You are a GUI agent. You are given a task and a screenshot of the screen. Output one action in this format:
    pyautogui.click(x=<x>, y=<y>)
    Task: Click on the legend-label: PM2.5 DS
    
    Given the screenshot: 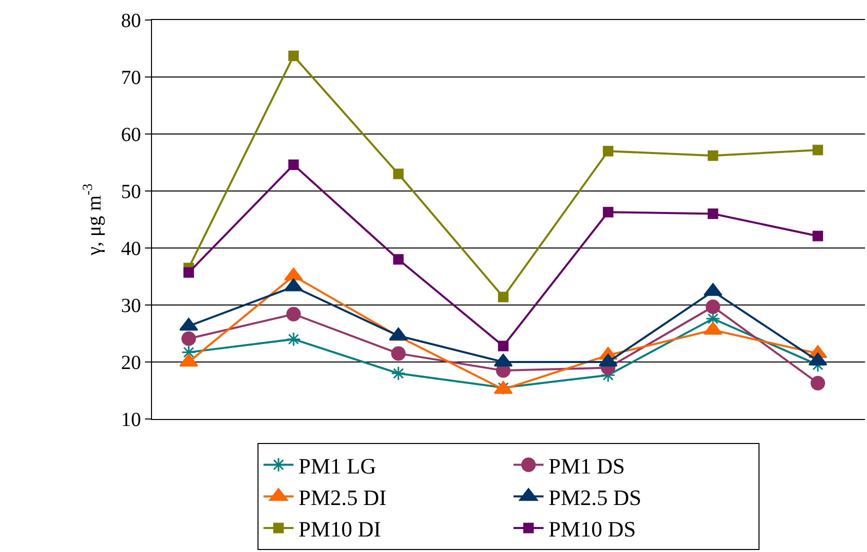 What is the action you would take?
    pyautogui.click(x=595, y=497)
    